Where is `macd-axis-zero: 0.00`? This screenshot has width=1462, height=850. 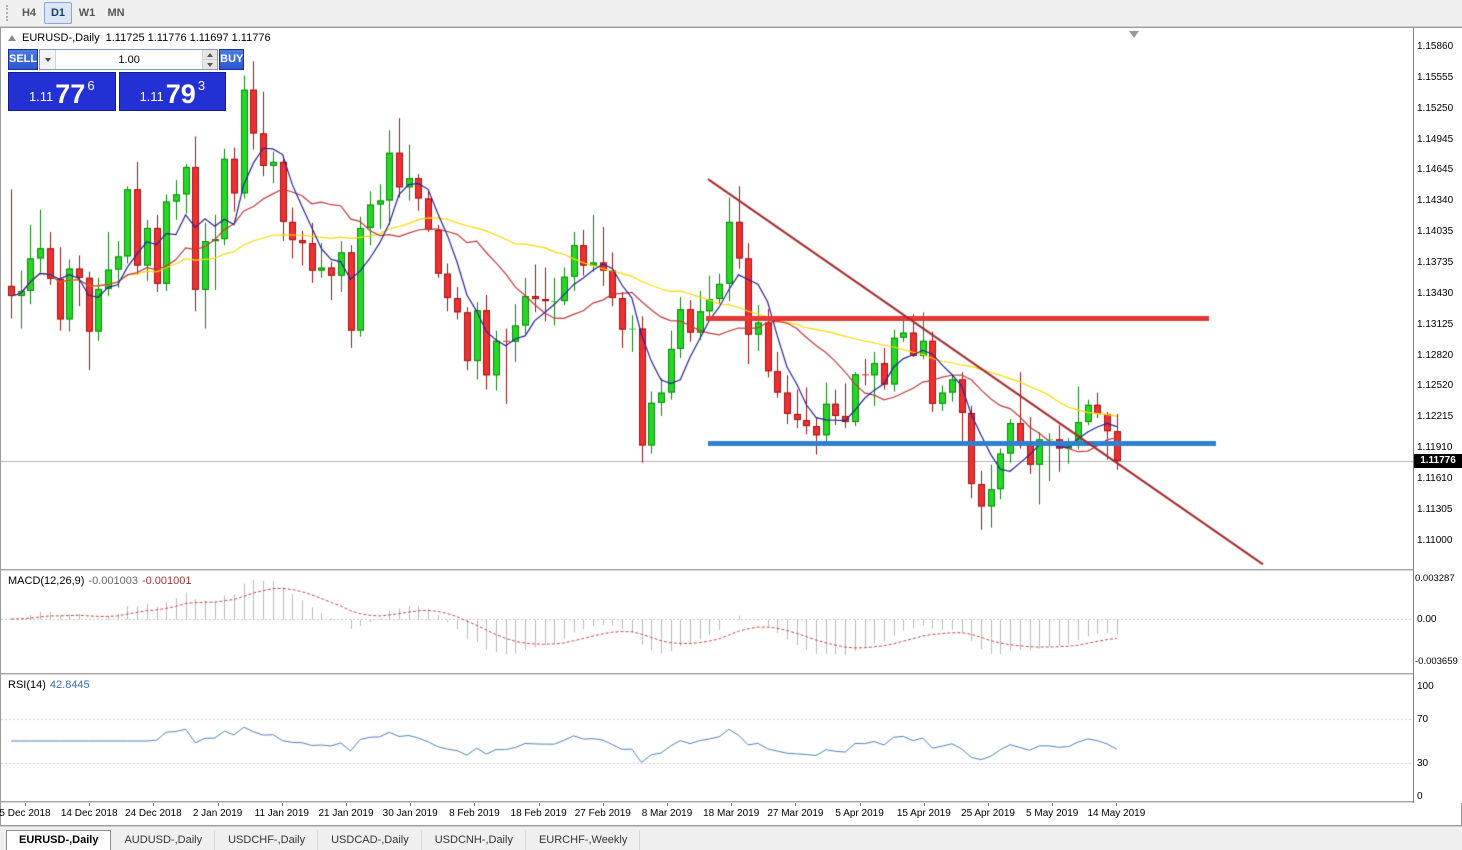 macd-axis-zero: 0.00 is located at coordinates (1427, 619).